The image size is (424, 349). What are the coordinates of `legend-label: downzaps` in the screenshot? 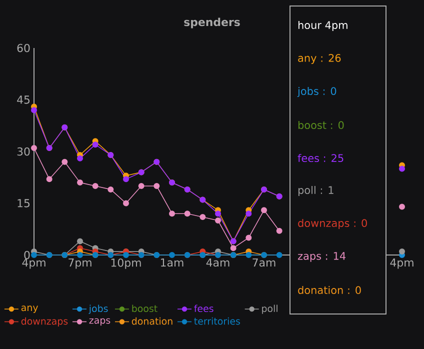 It's located at (44, 322).